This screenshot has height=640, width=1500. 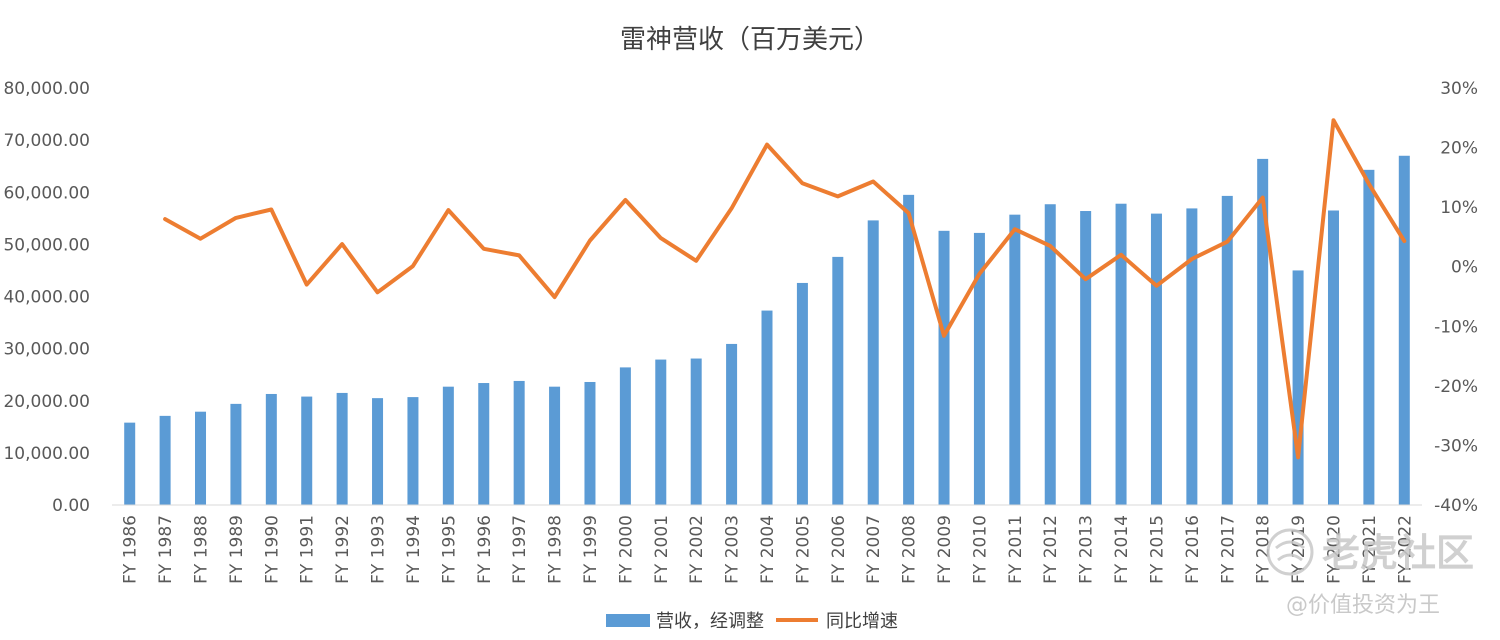 I want to click on x-tick-label: FY 1999, so click(x=591, y=549).